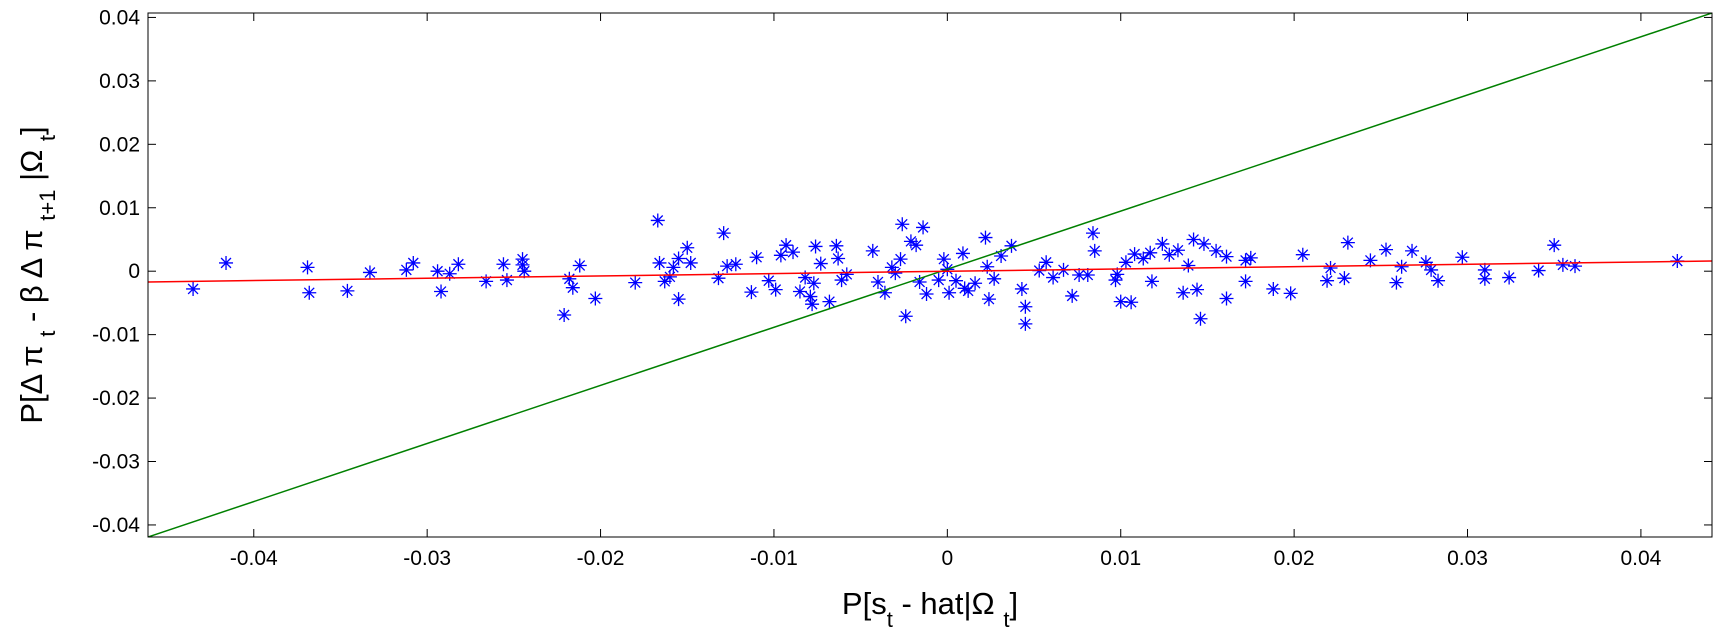 Image resolution: width=1716 pixels, height=631 pixels. I want to click on y-tick-label: -0.04, so click(116, 525).